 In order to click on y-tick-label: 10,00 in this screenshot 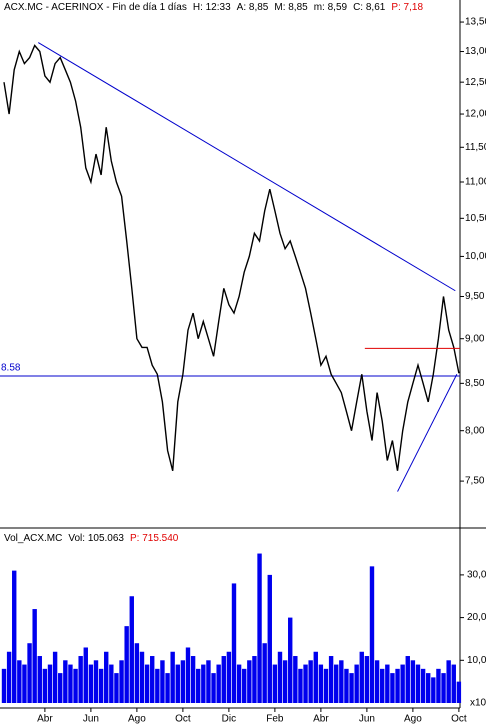, I will do `click(475, 256)`.